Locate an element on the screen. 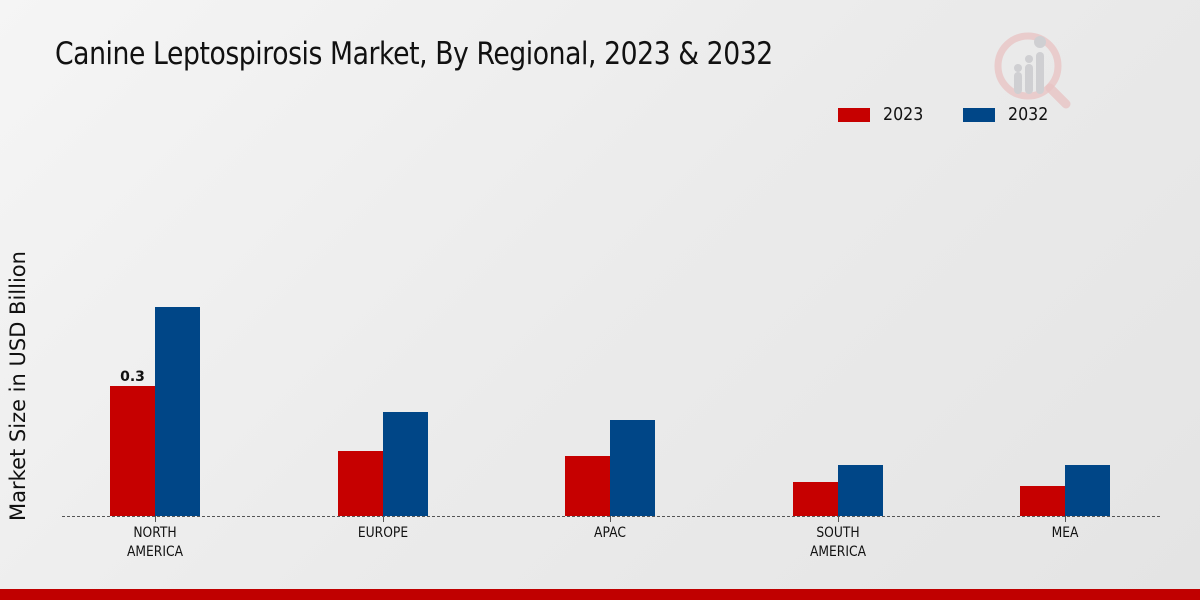 The image size is (1200, 600). x-label-line: EUROPE is located at coordinates (383, 533).